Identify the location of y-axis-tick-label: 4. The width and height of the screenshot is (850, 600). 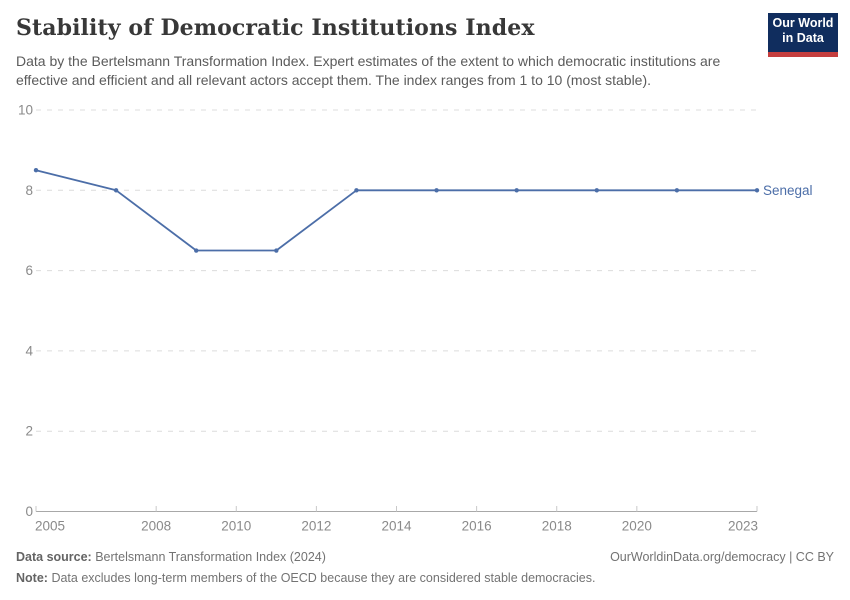
(29, 350).